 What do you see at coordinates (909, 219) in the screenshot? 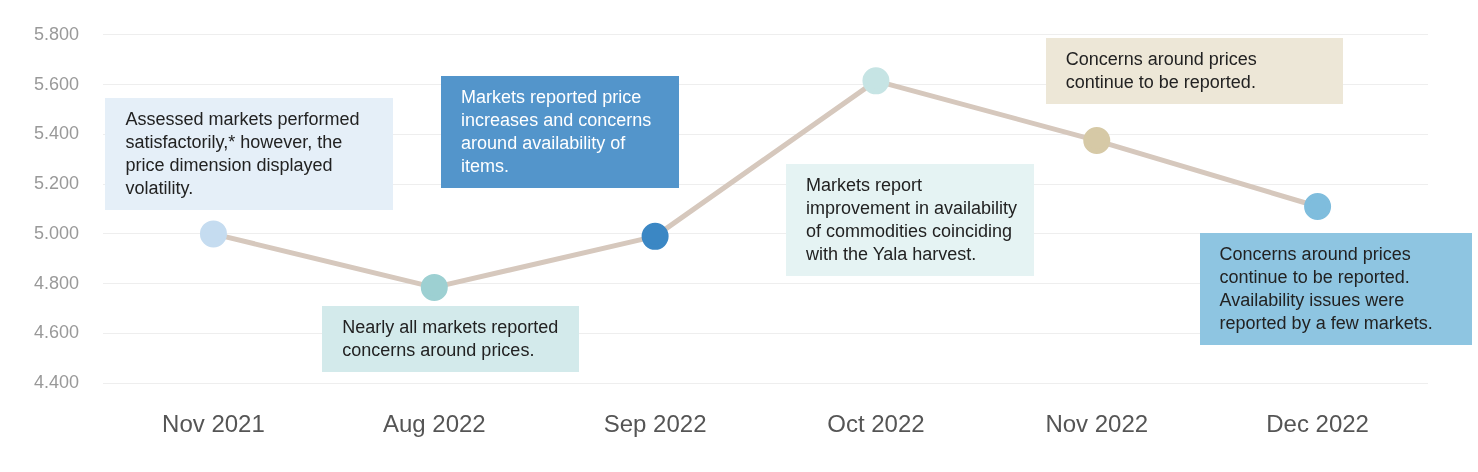
I see `note-box: Markets report improvement in availability of commodities coinciding with the Yala harvest.` at bounding box center [909, 219].